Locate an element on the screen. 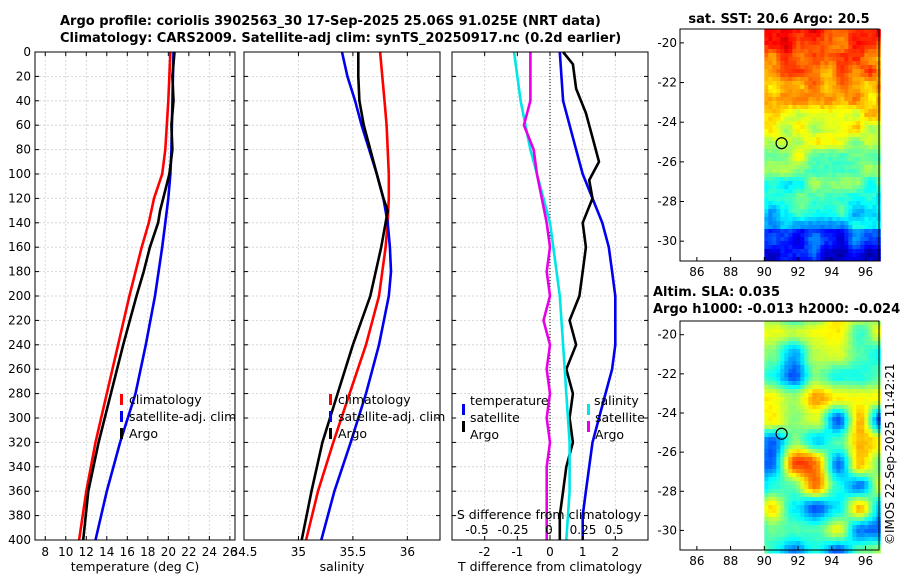 This screenshot has width=900, height=580. x-tick-label: 22 is located at coordinates (188, 552).